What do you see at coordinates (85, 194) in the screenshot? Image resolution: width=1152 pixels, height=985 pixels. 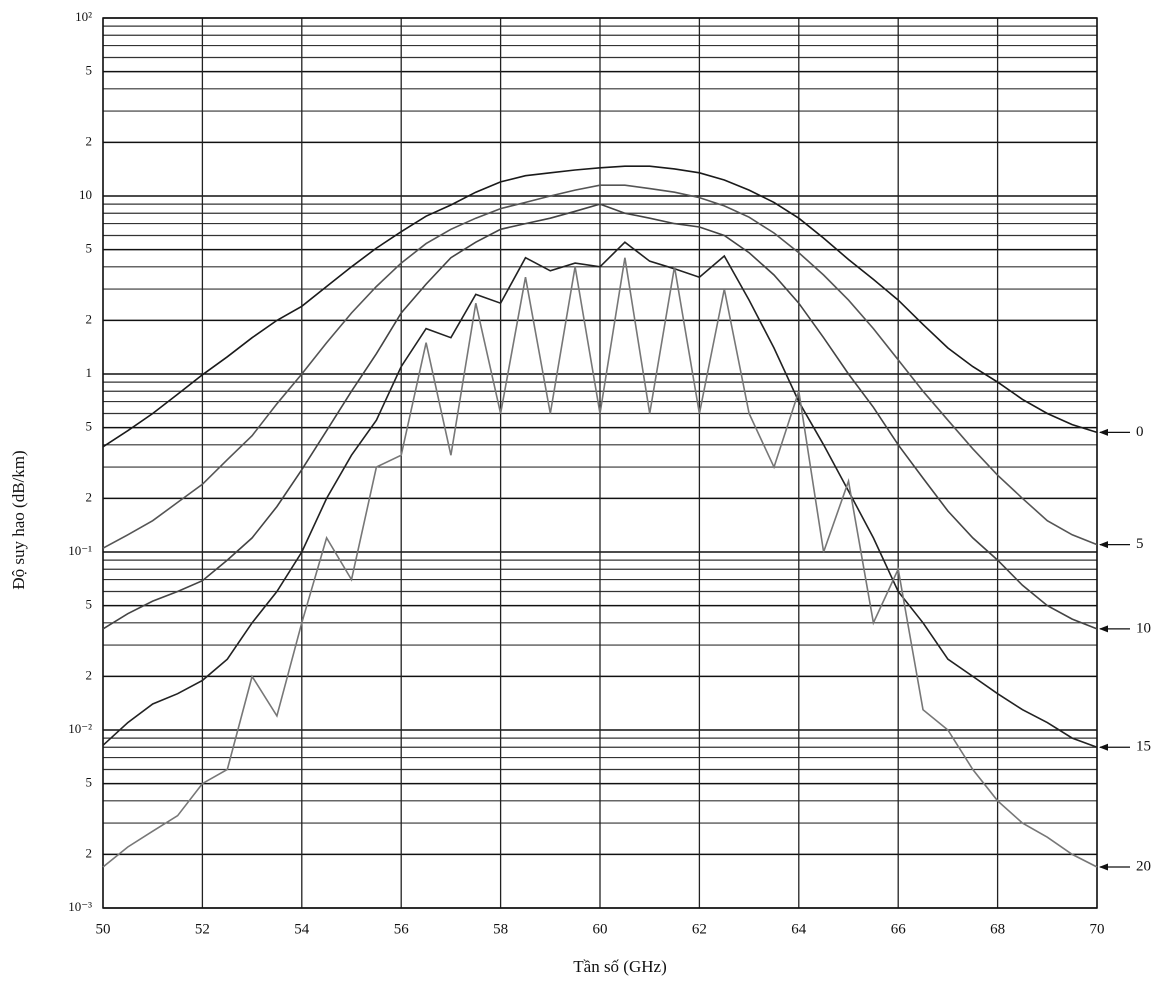 I see `y-tick-label: 10` at bounding box center [85, 194].